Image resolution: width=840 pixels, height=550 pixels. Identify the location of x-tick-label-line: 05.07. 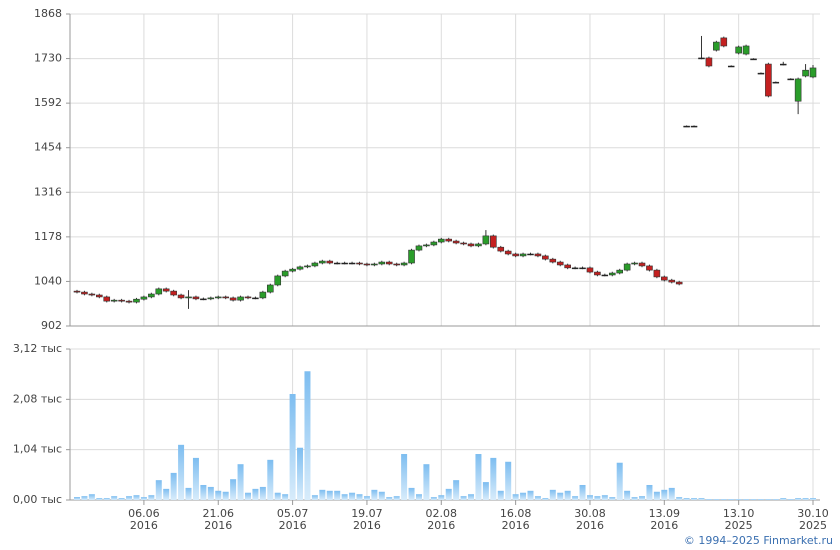
(293, 513).